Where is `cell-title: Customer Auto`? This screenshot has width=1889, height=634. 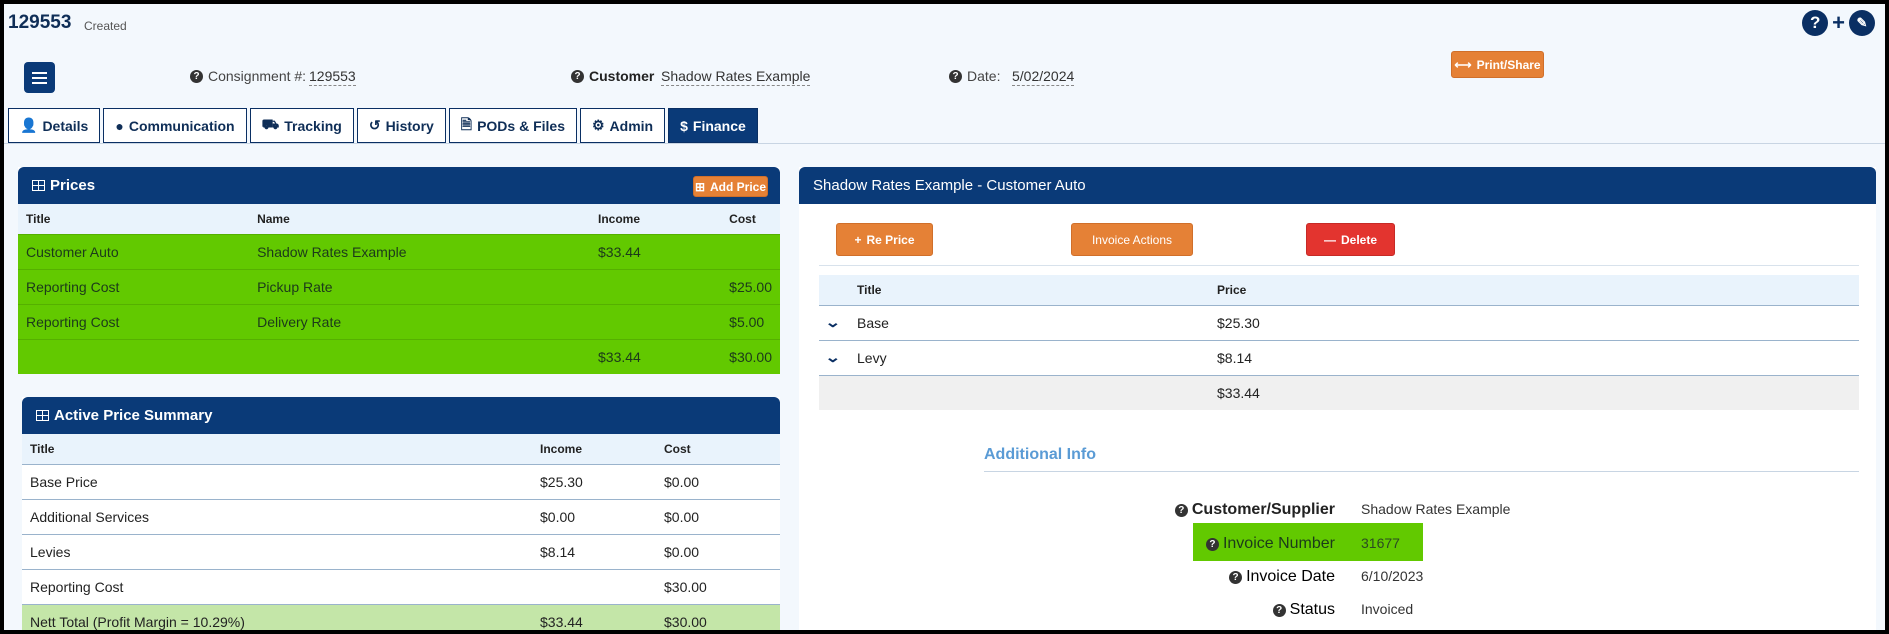 cell-title: Customer Auto is located at coordinates (134, 251).